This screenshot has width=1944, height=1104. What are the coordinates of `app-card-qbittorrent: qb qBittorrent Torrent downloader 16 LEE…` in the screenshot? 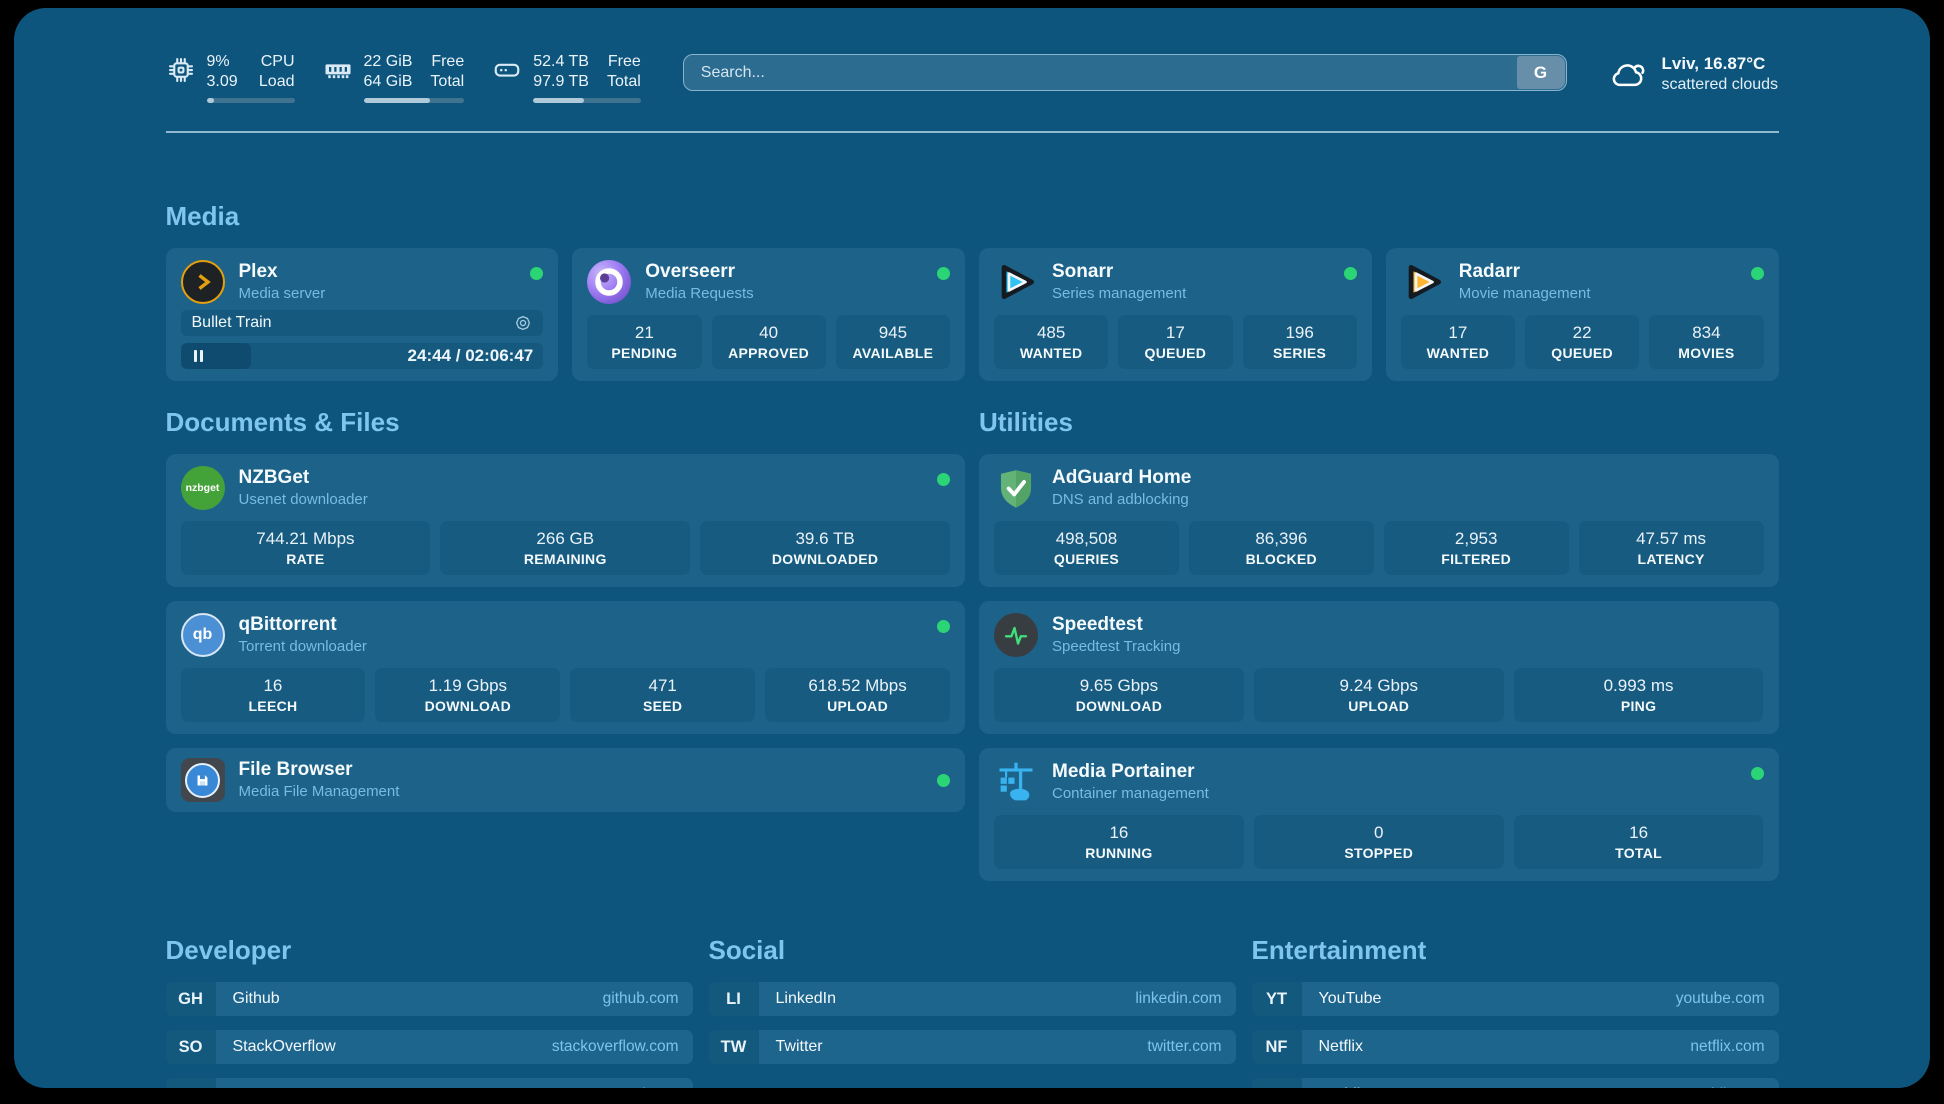 It's located at (565, 668).